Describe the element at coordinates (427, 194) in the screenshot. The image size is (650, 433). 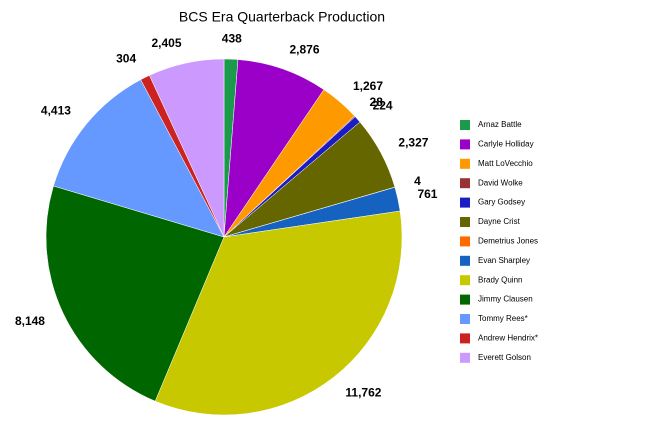
I see `data-label: 761` at that location.